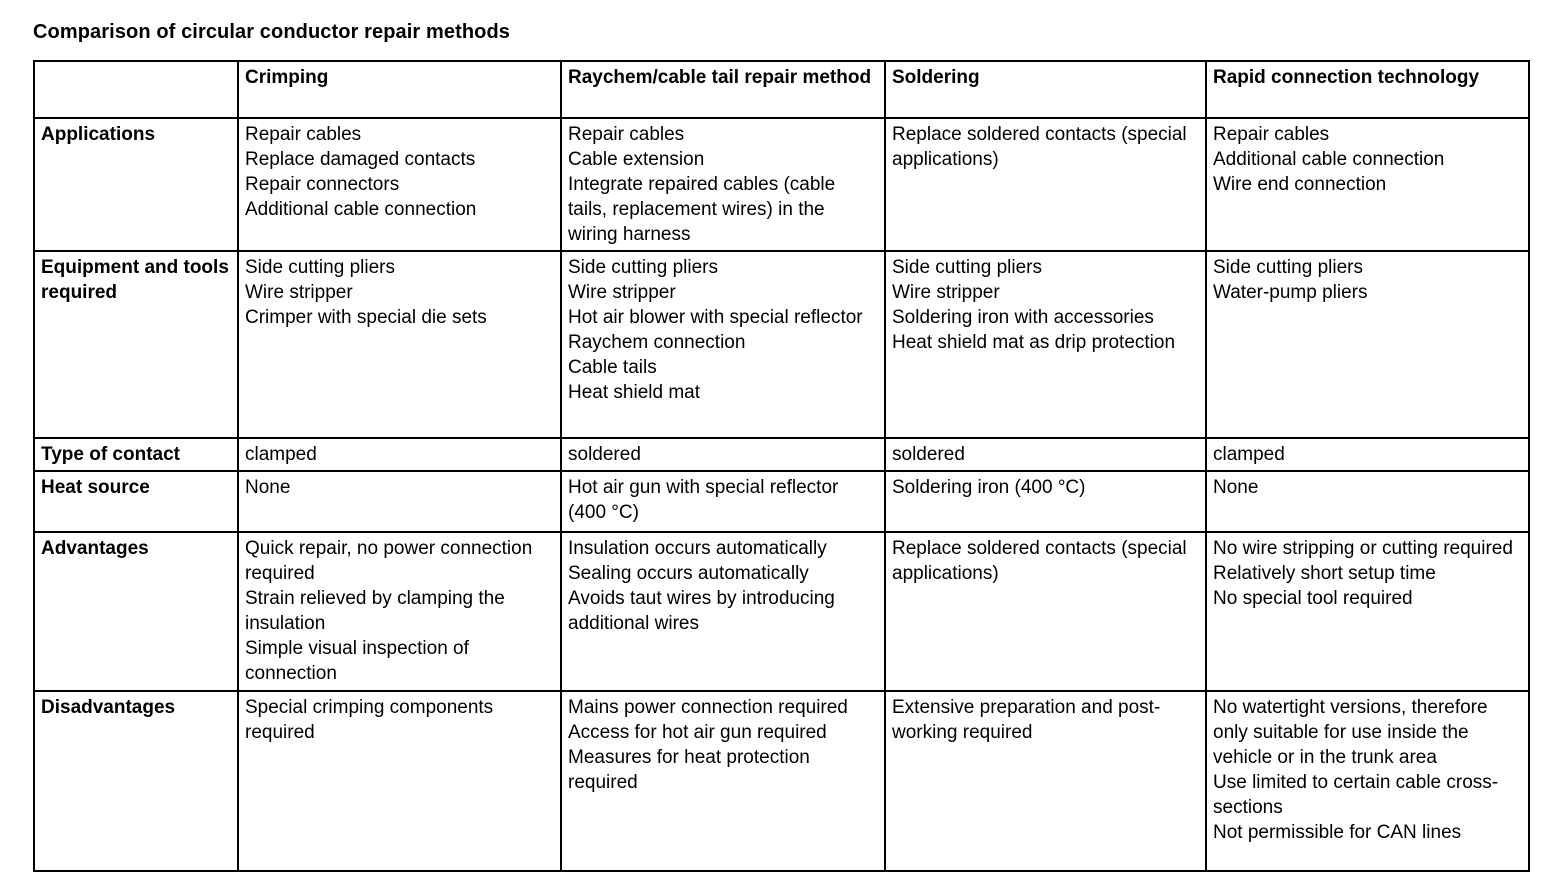 The image size is (1568, 888). I want to click on row-header-type-of-contact: Type of contact, so click(136, 454).